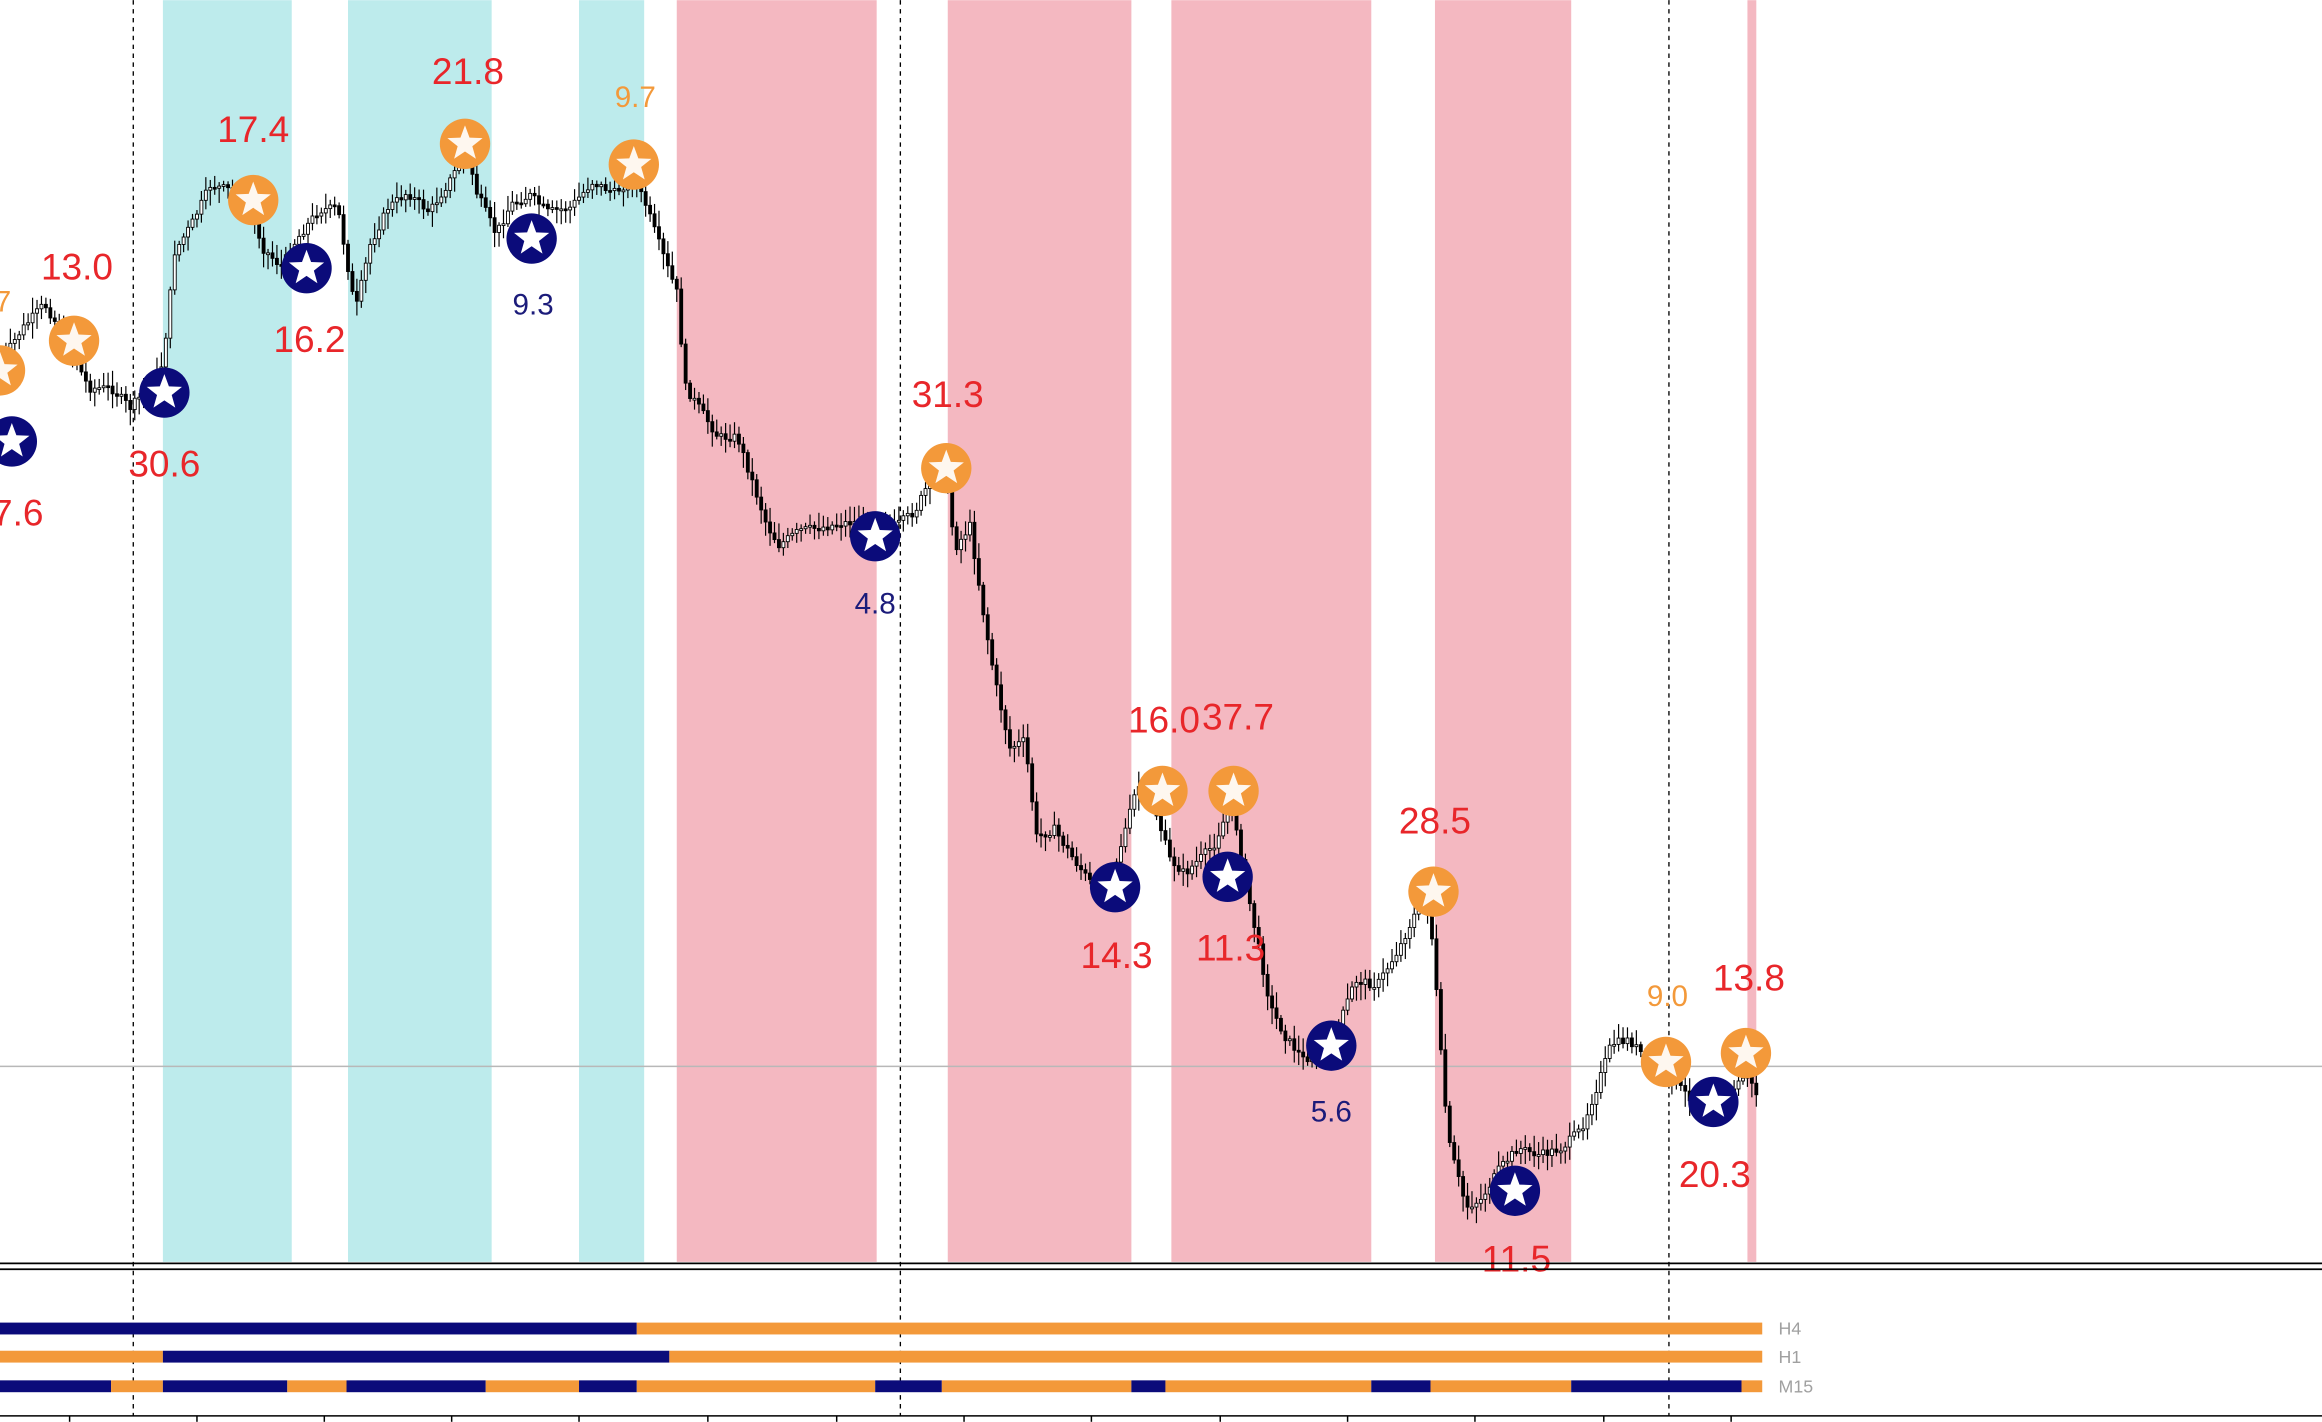 This screenshot has width=2322, height=1422. Describe the element at coordinates (1666, 1034) in the screenshot. I see `sell-signal-marker: 9.0` at that location.